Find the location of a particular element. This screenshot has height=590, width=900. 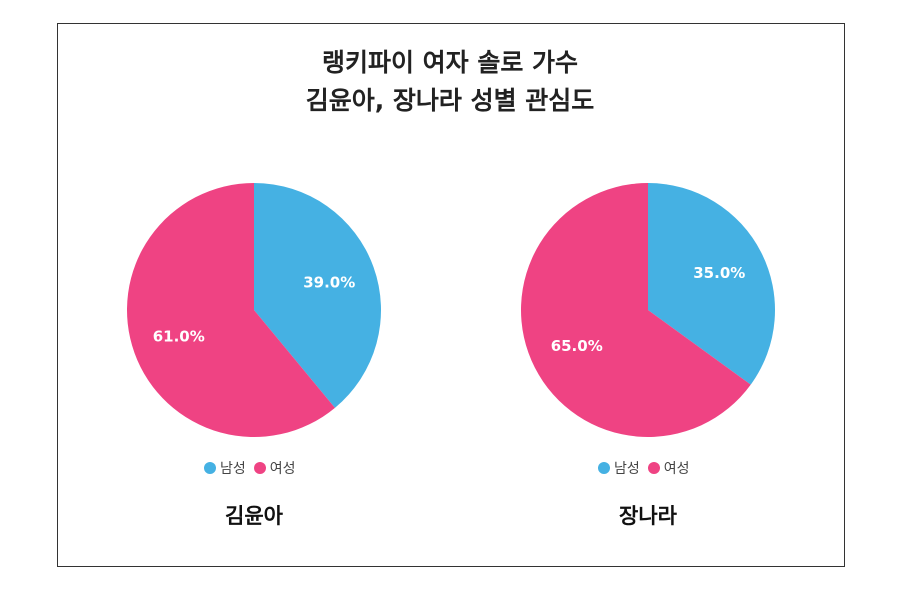

pie-chart-kim-yuna: 39.0% 61.0% is located at coordinates (253, 310).